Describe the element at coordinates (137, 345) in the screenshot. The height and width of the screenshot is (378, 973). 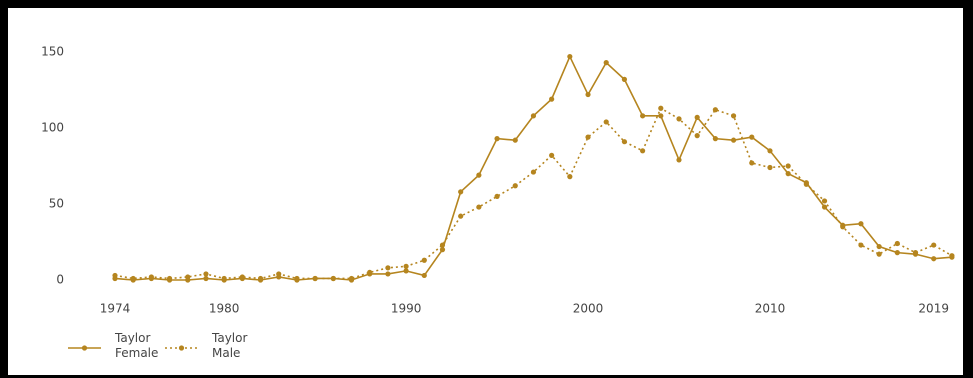
I see `legend-label: Taylor Female` at that location.